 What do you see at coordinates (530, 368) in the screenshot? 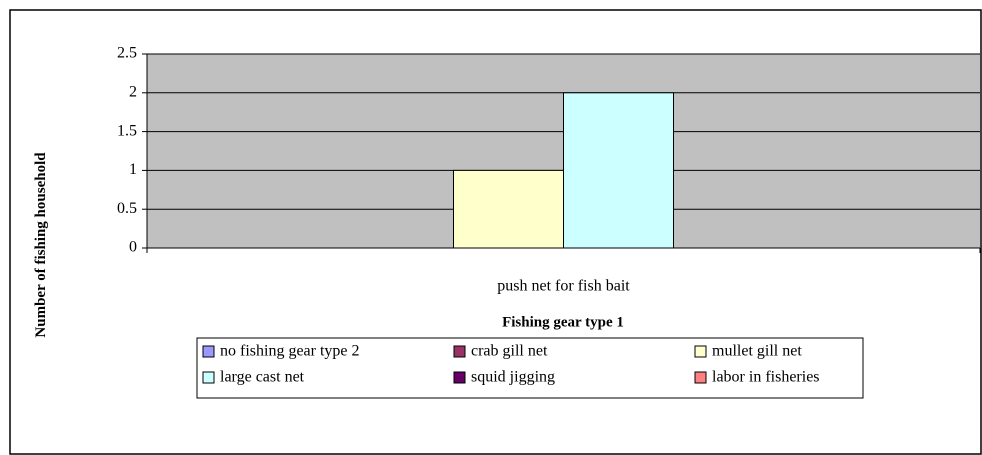
I see `legend-box` at bounding box center [530, 368].